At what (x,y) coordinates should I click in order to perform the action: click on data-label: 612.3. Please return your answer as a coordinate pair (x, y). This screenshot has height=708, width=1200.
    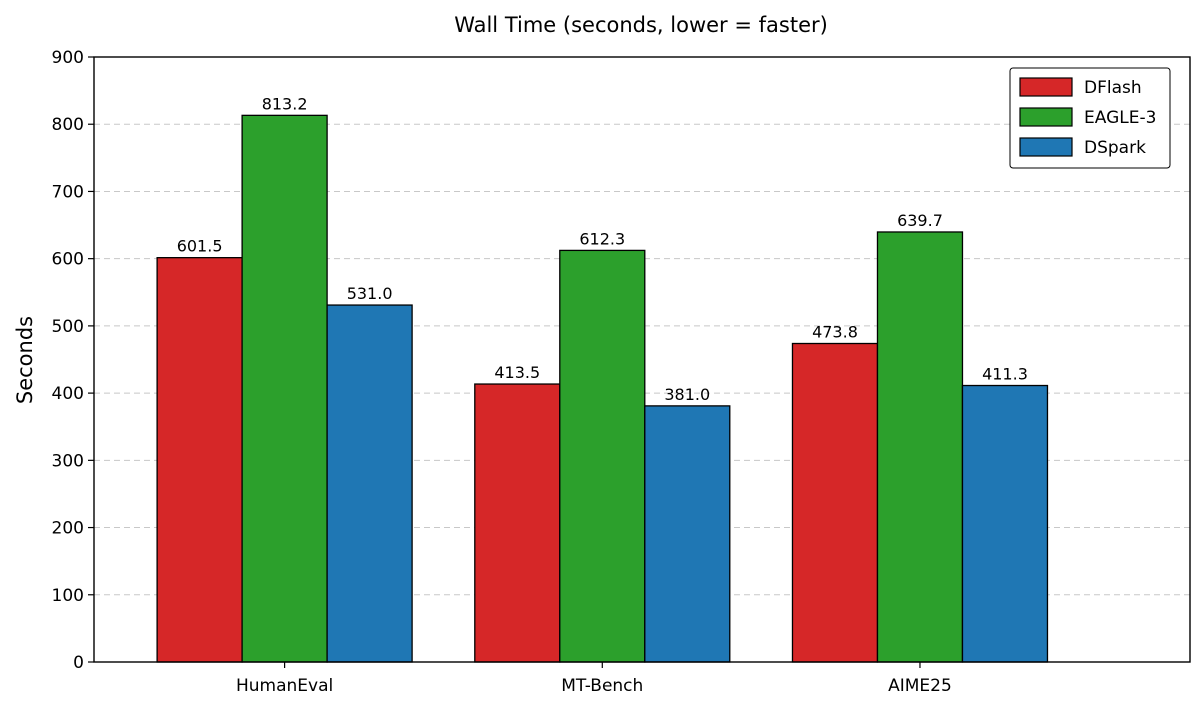
    Looking at the image, I should click on (602, 238).